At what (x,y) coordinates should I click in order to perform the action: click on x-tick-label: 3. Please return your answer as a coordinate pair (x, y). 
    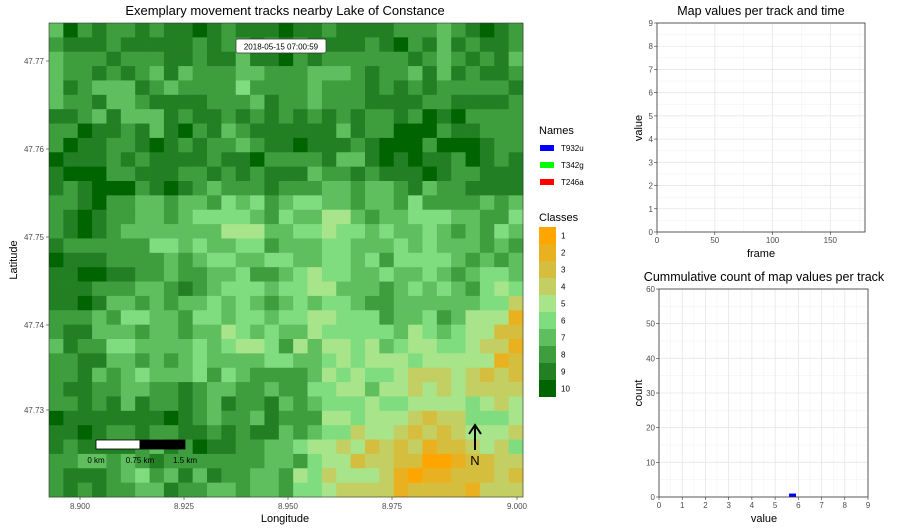
    Looking at the image, I should click on (728, 505).